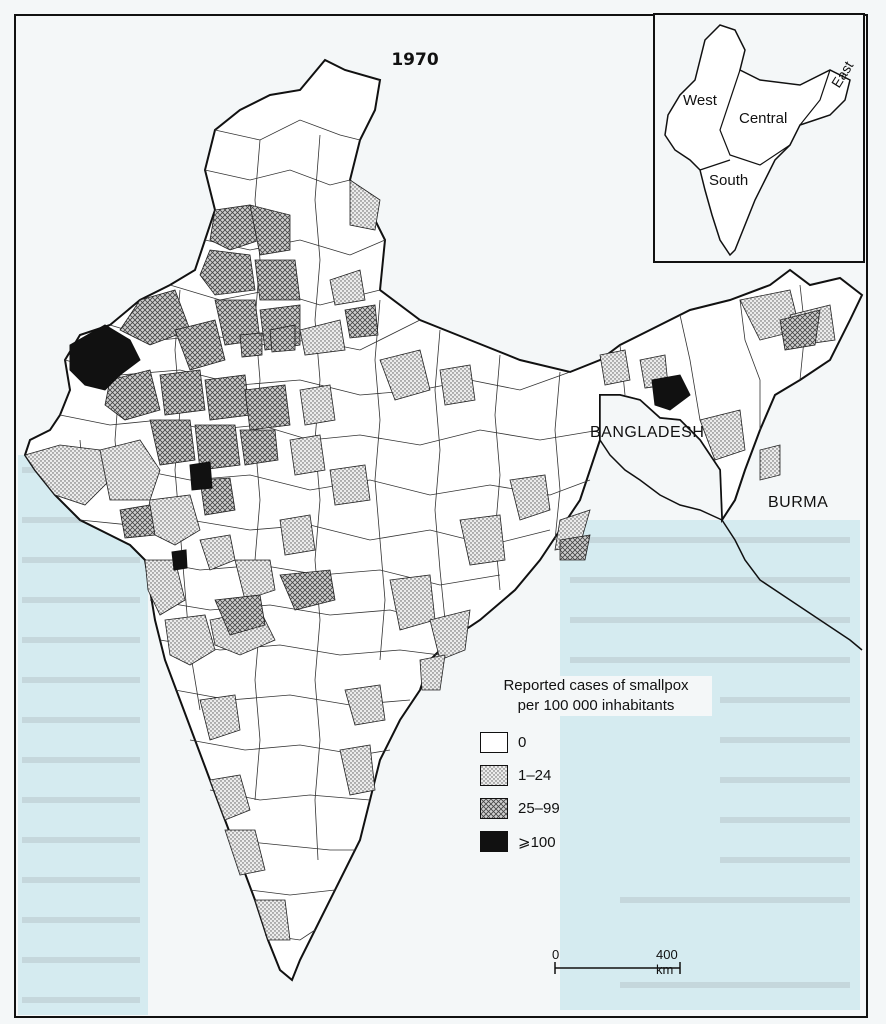  I want to click on legend-title-line2: per 100 000 inhabitants, so click(596, 706).